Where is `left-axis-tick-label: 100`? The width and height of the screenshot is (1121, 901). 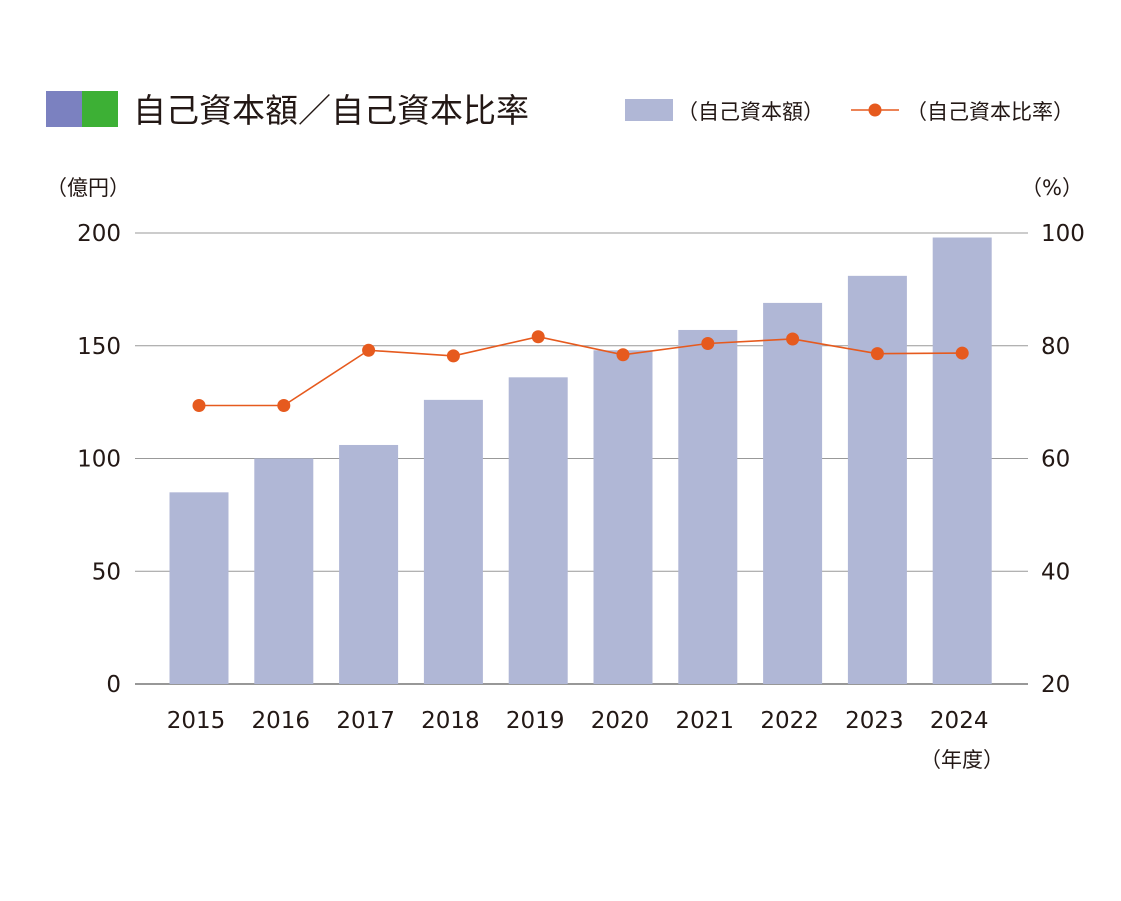 left-axis-tick-label: 100 is located at coordinates (99, 460).